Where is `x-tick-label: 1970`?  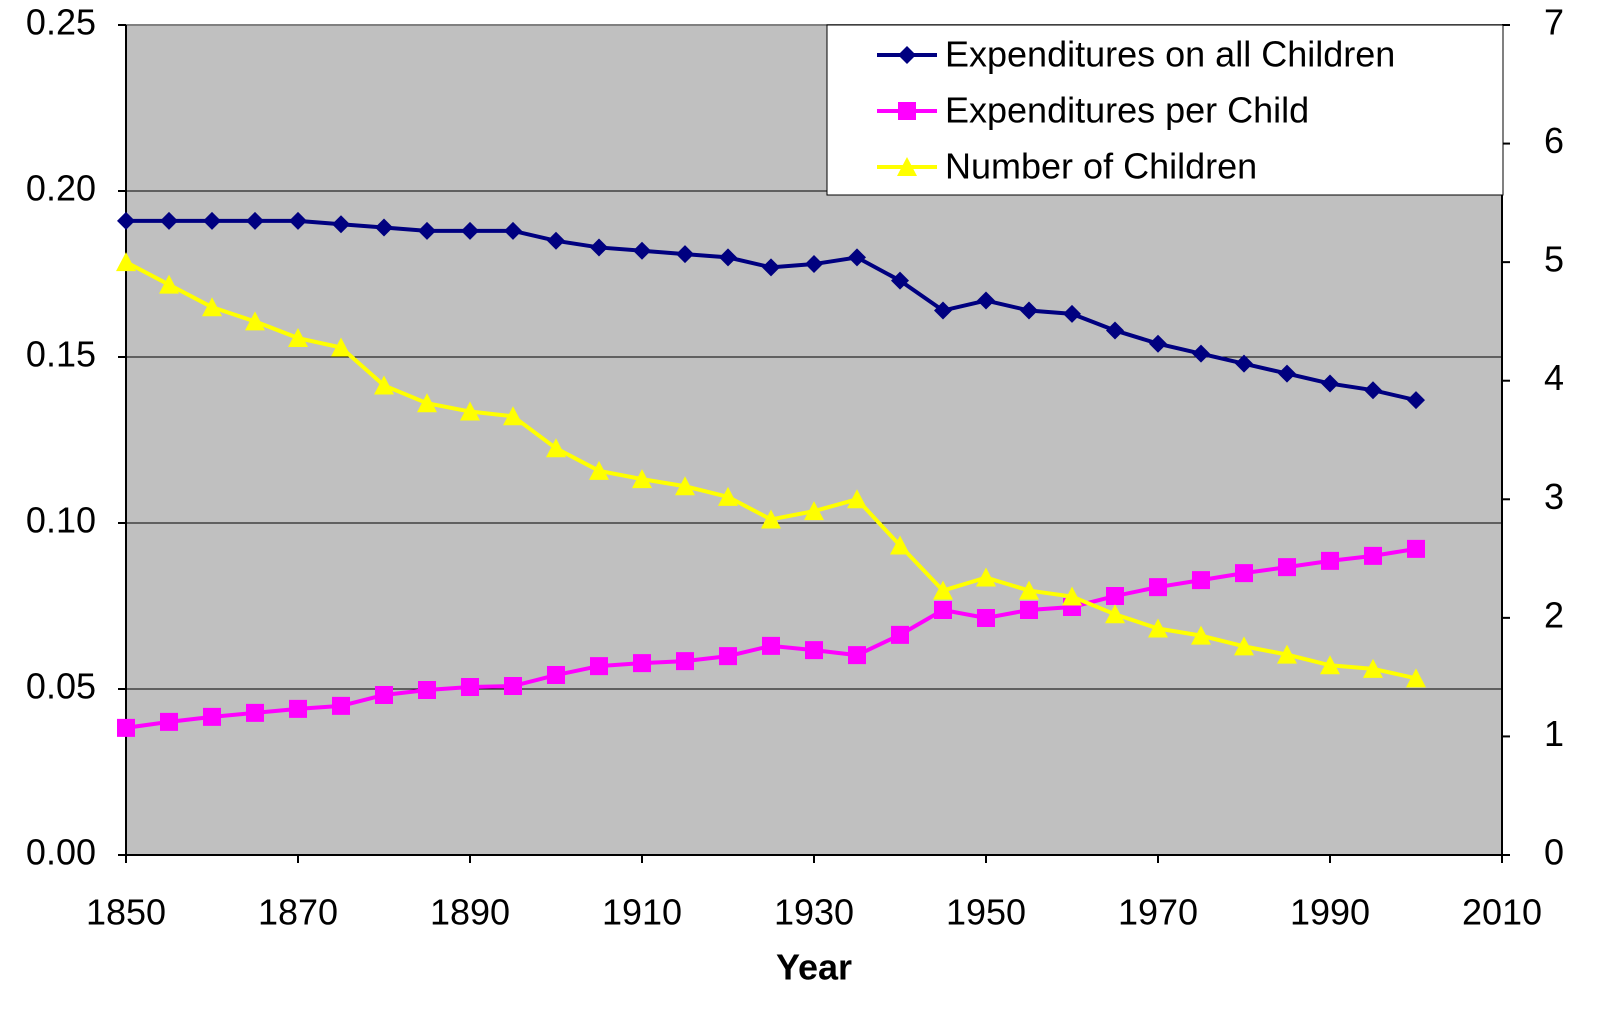 x-tick-label: 1970 is located at coordinates (1158, 912).